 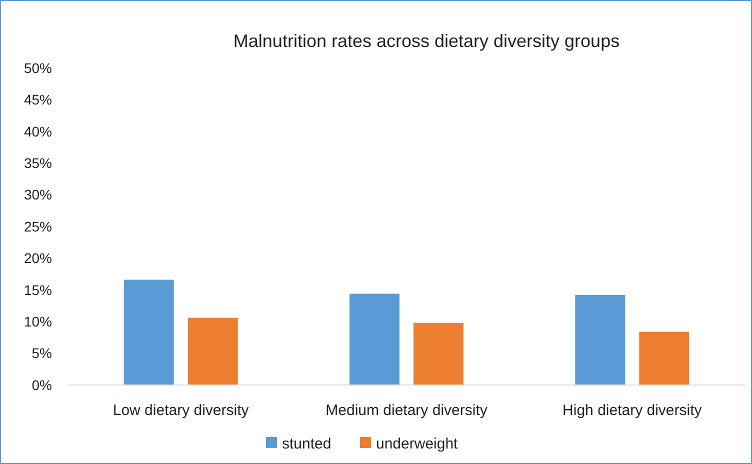 I want to click on x-tick-label: High dietary diversity, so click(x=632, y=410).